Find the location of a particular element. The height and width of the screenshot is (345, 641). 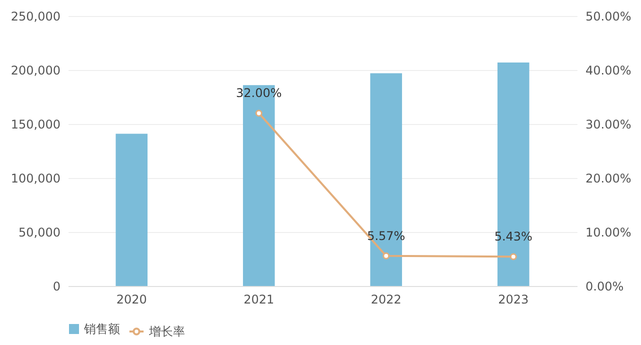

y-tick-label: 150,000 is located at coordinates (35, 125).